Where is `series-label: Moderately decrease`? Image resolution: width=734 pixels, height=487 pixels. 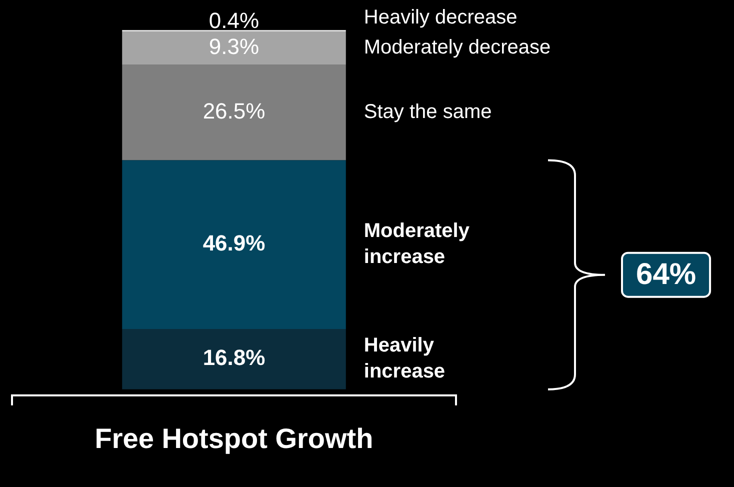 series-label: Moderately decrease is located at coordinates (457, 47).